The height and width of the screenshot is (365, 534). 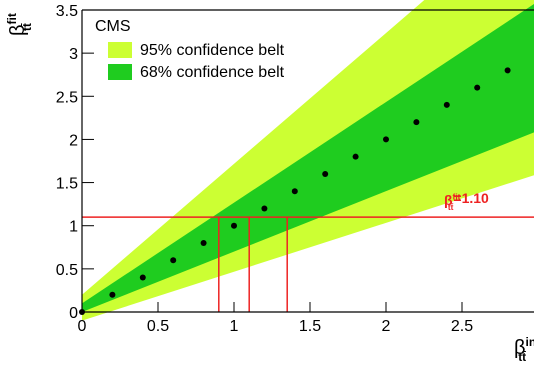 I want to click on x-tick-label: 2.5, so click(x=462, y=326).